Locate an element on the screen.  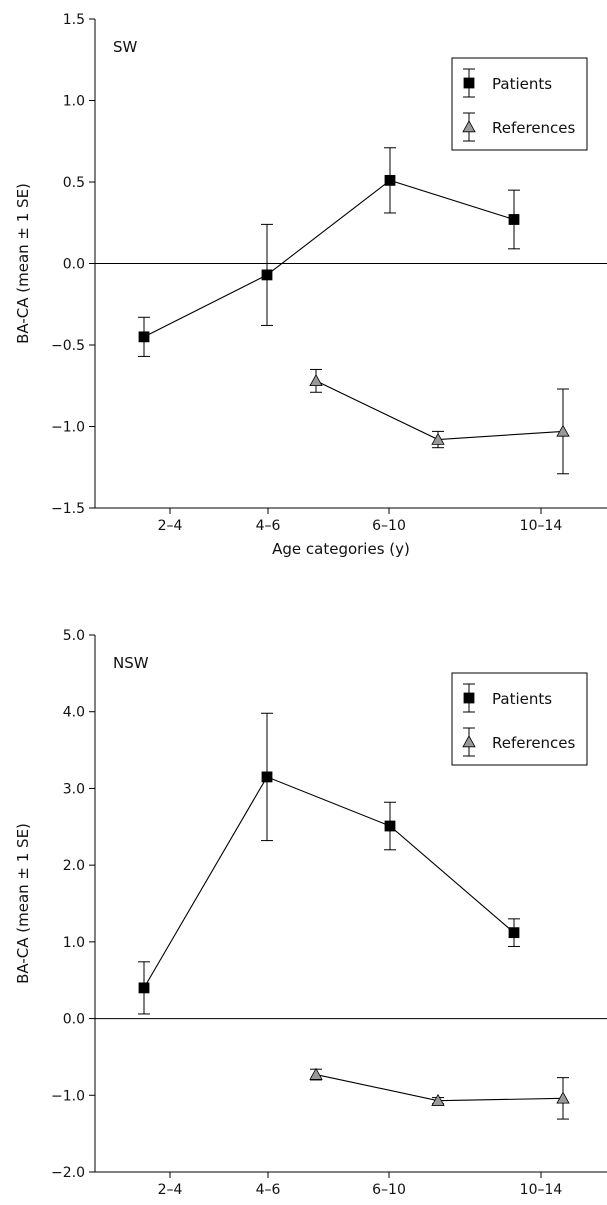
y-tick-label: 1.5 is located at coordinates (74, 20).